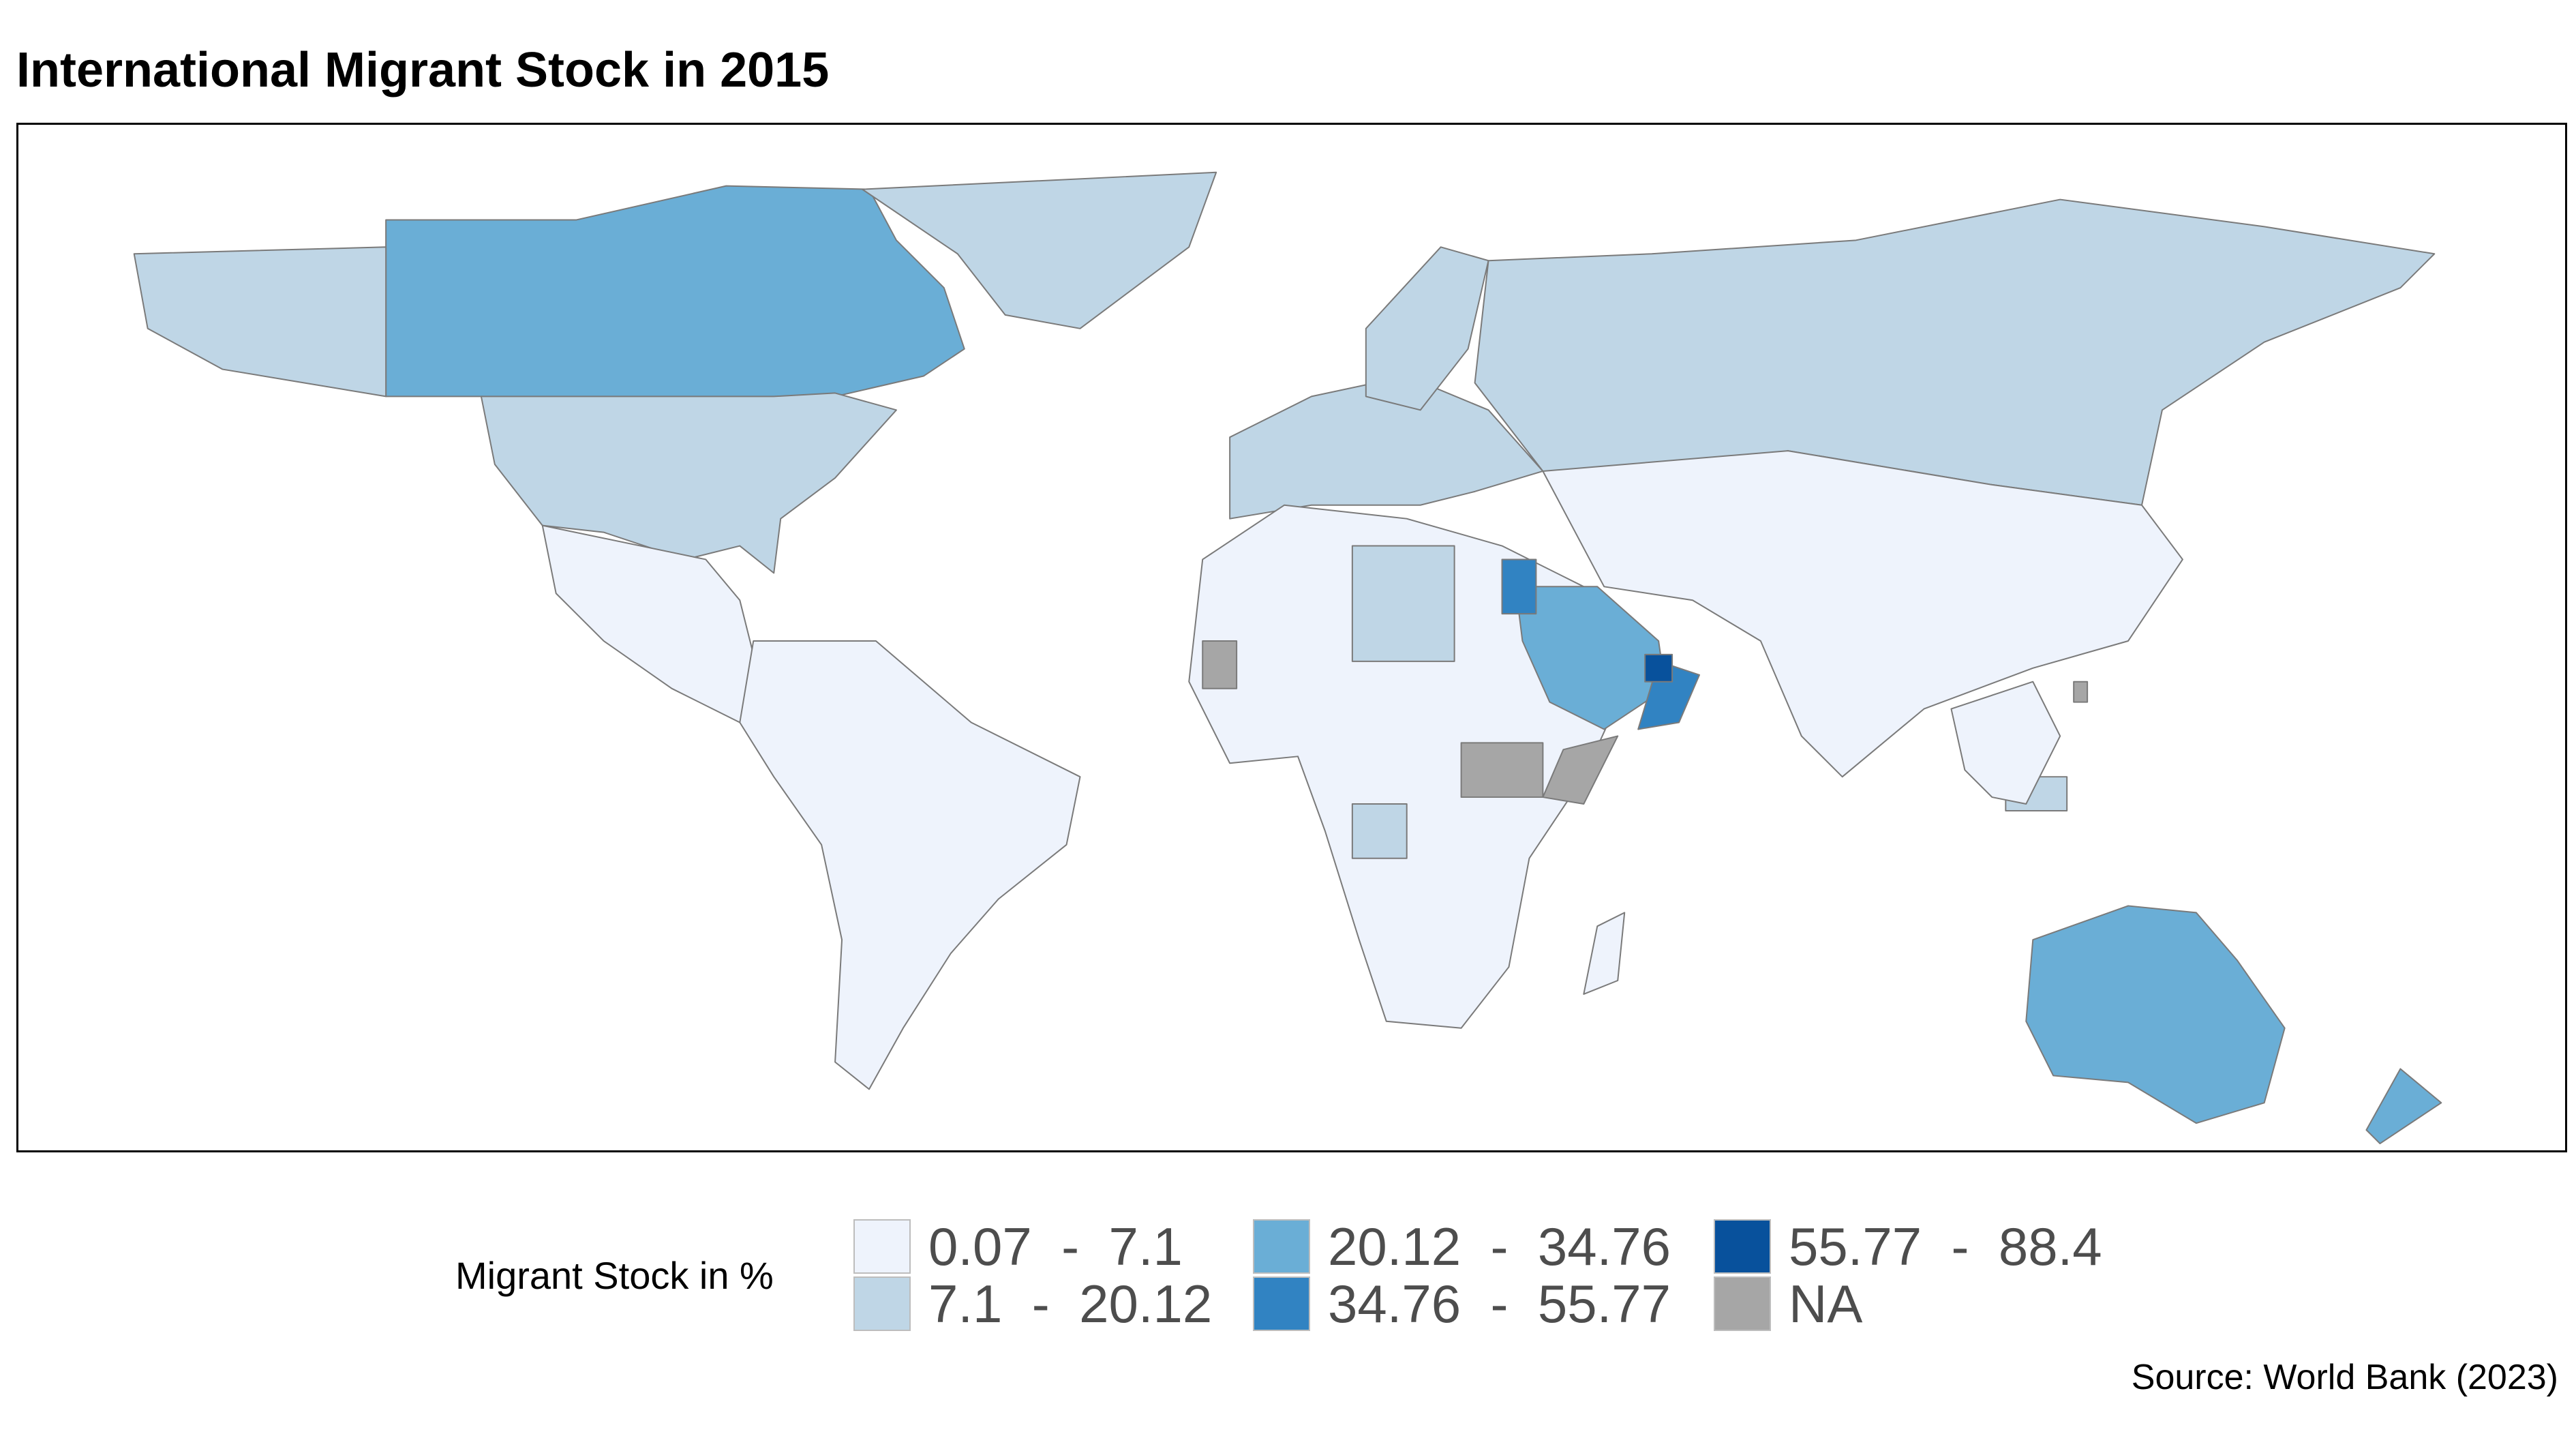 This screenshot has width=2576, height=1449. What do you see at coordinates (423, 71) in the screenshot?
I see `map-title: International Migrant Stock in 2015` at bounding box center [423, 71].